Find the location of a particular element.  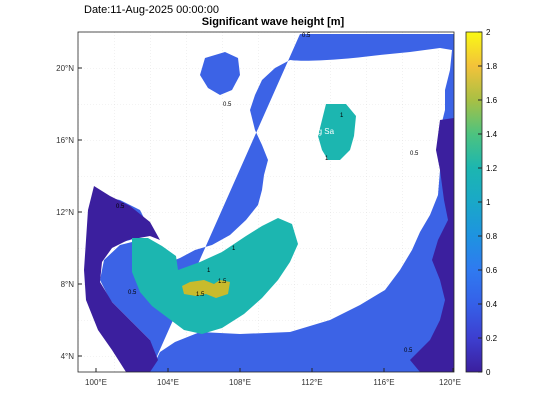

wave-zone-1m is located at coordinates (215, 276).